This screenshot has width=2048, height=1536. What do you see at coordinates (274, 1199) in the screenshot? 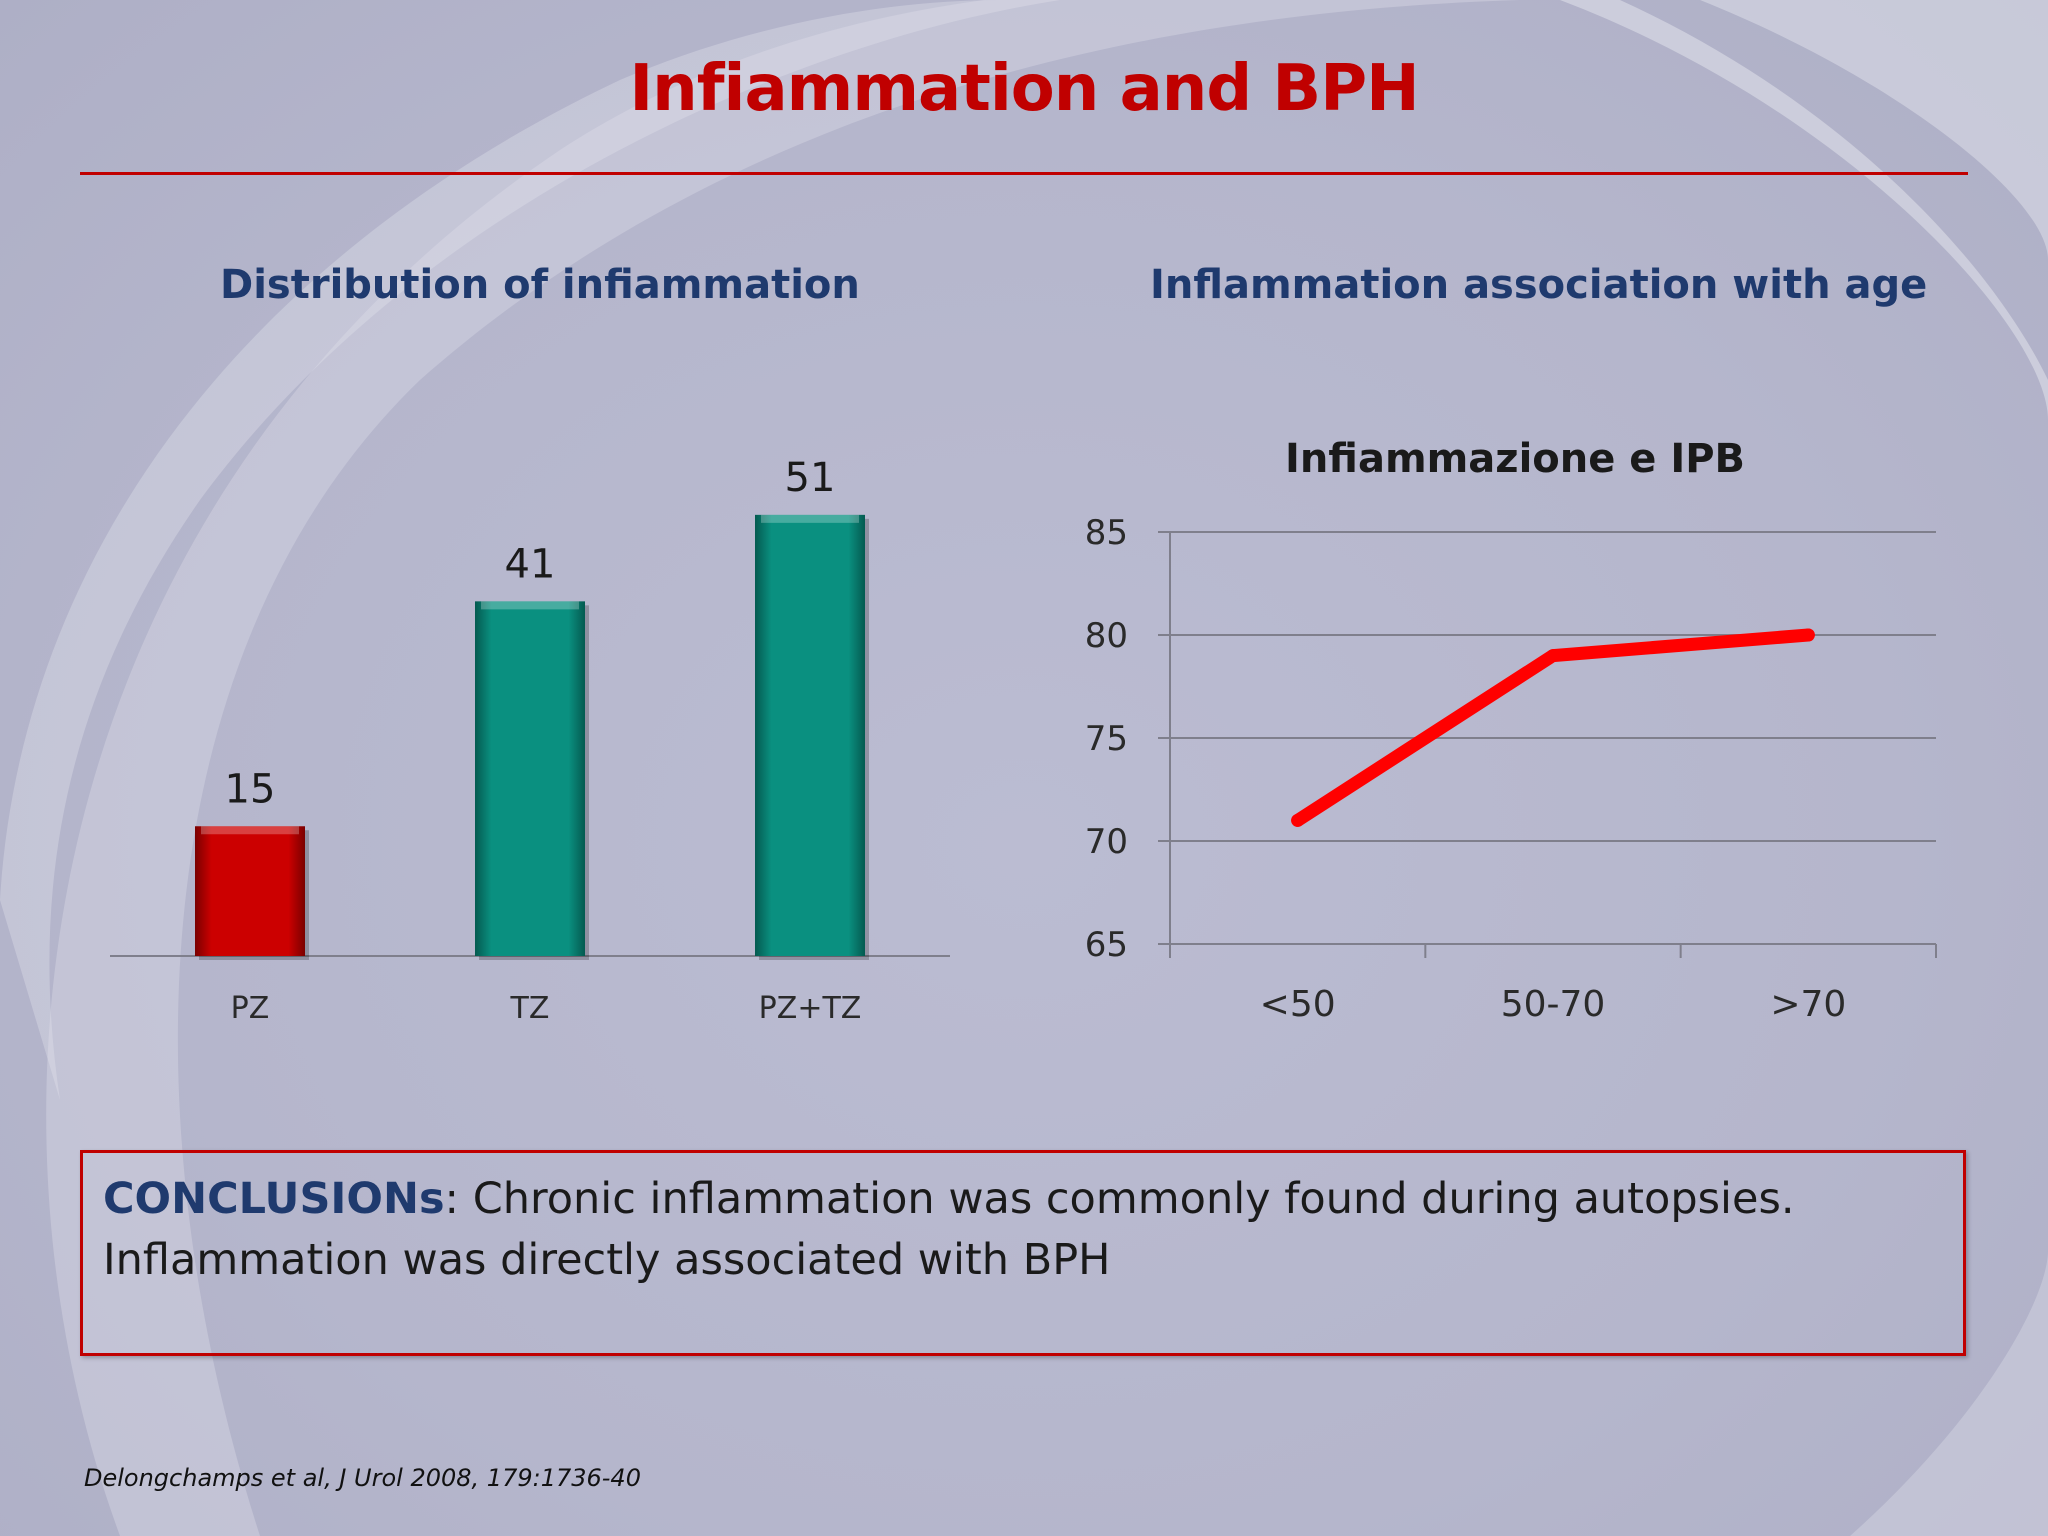
I see `conclusion-label: CONCLUSIONs` at bounding box center [274, 1199].